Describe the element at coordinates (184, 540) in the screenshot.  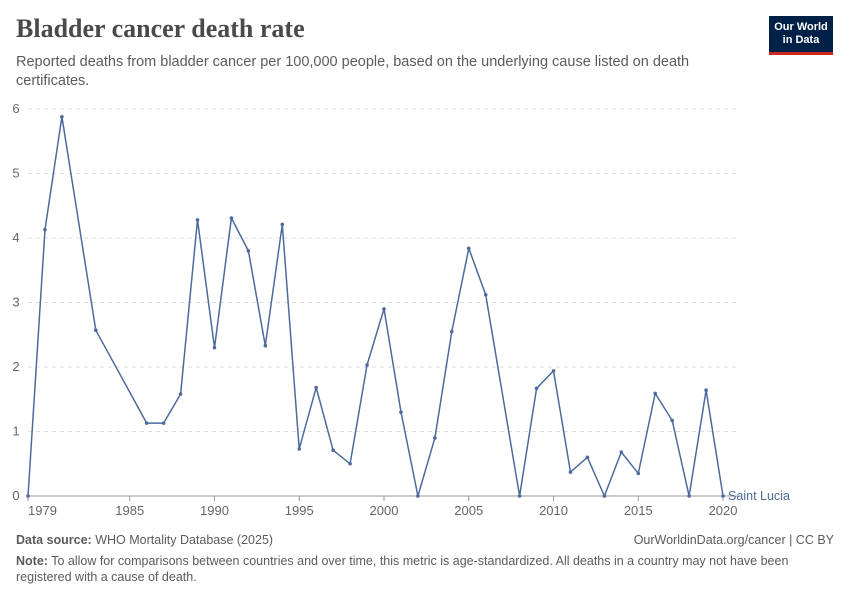
I see `data-source-text: WHO Mortality Database (2025)` at that location.